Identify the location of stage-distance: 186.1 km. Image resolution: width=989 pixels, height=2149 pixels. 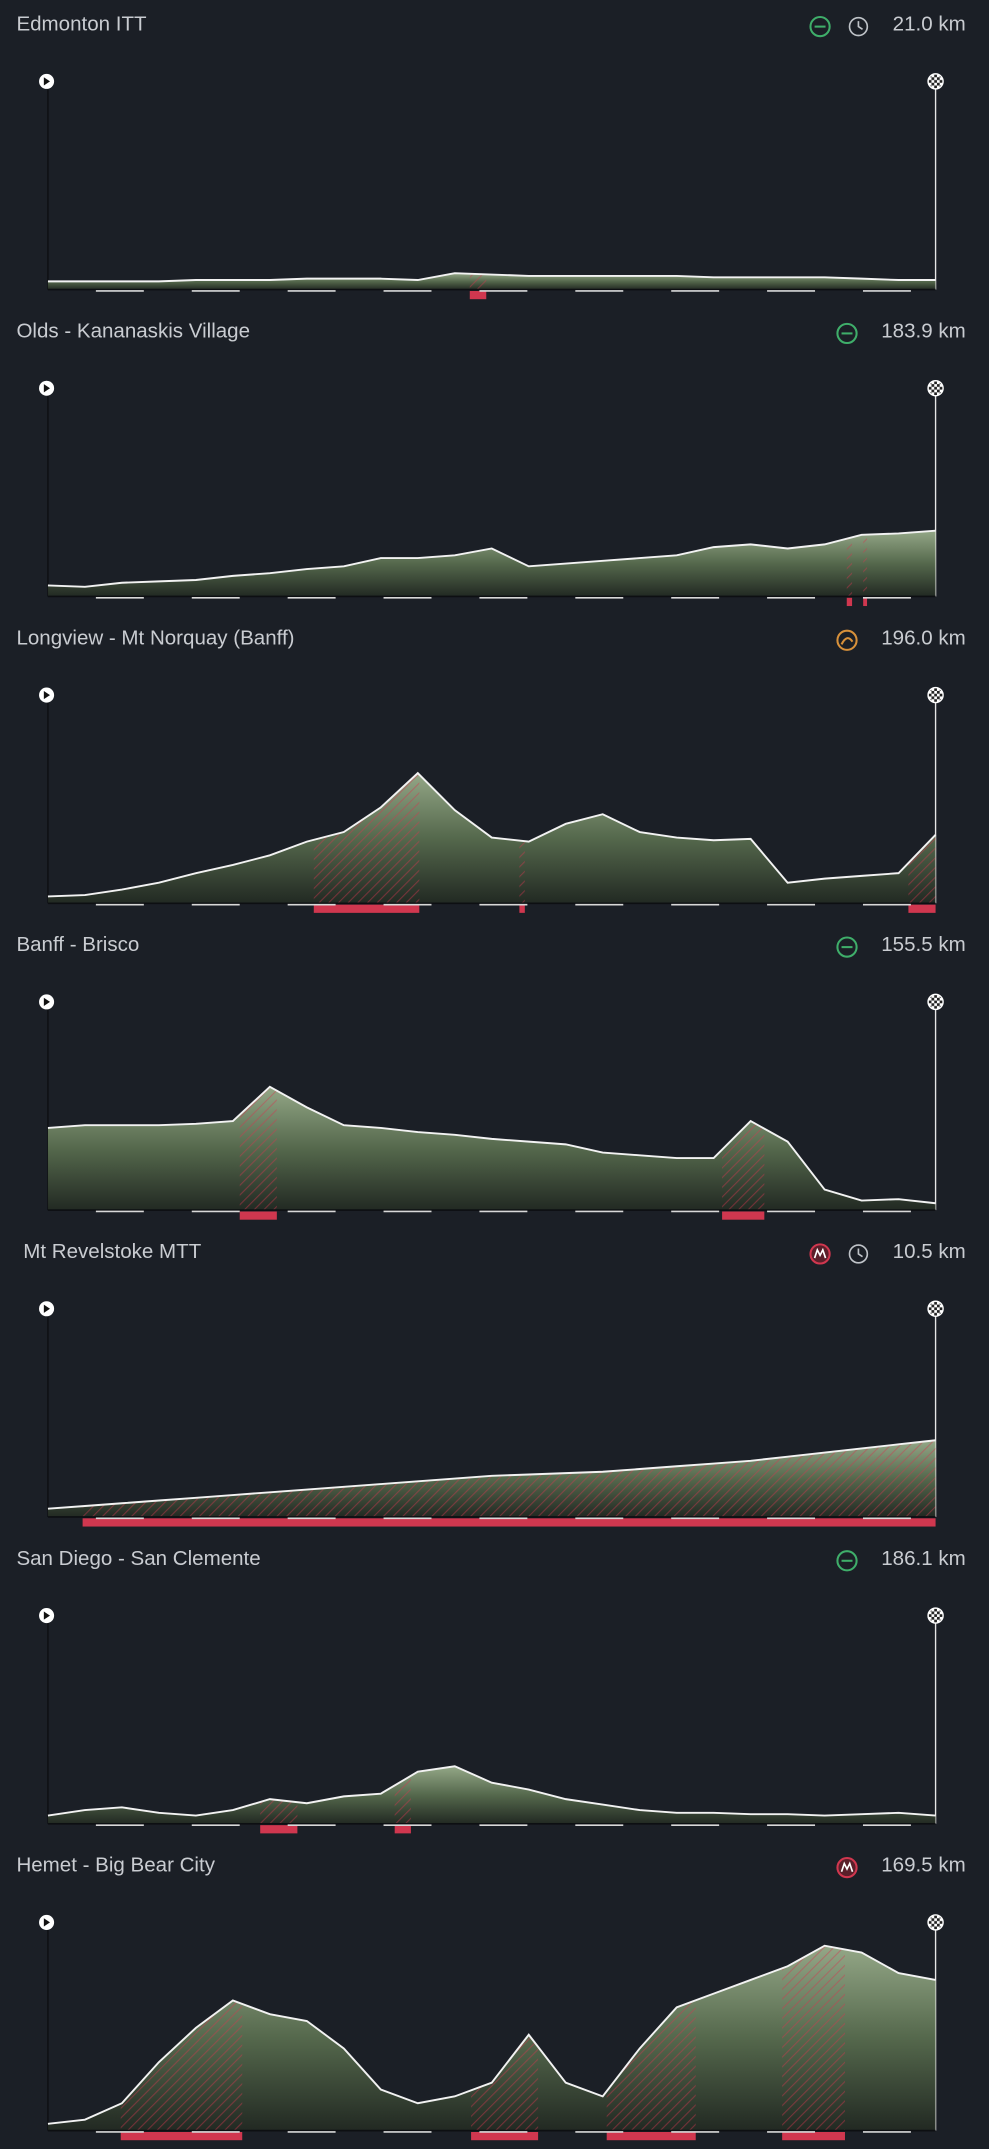
(923, 1558).